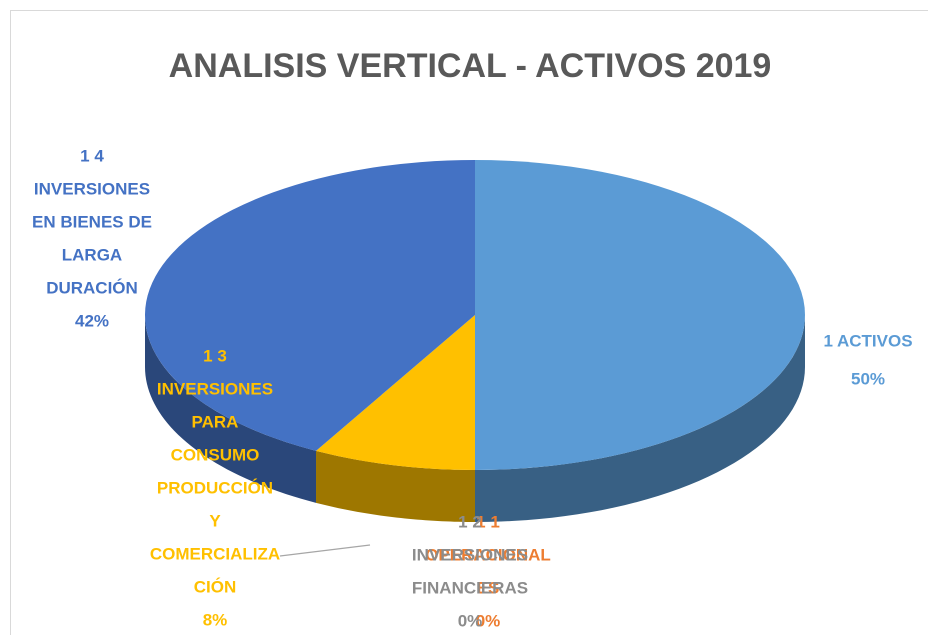 This screenshot has height=635, width=928. Describe the element at coordinates (215, 619) in the screenshot. I see `data-label-value: 8%` at that location.